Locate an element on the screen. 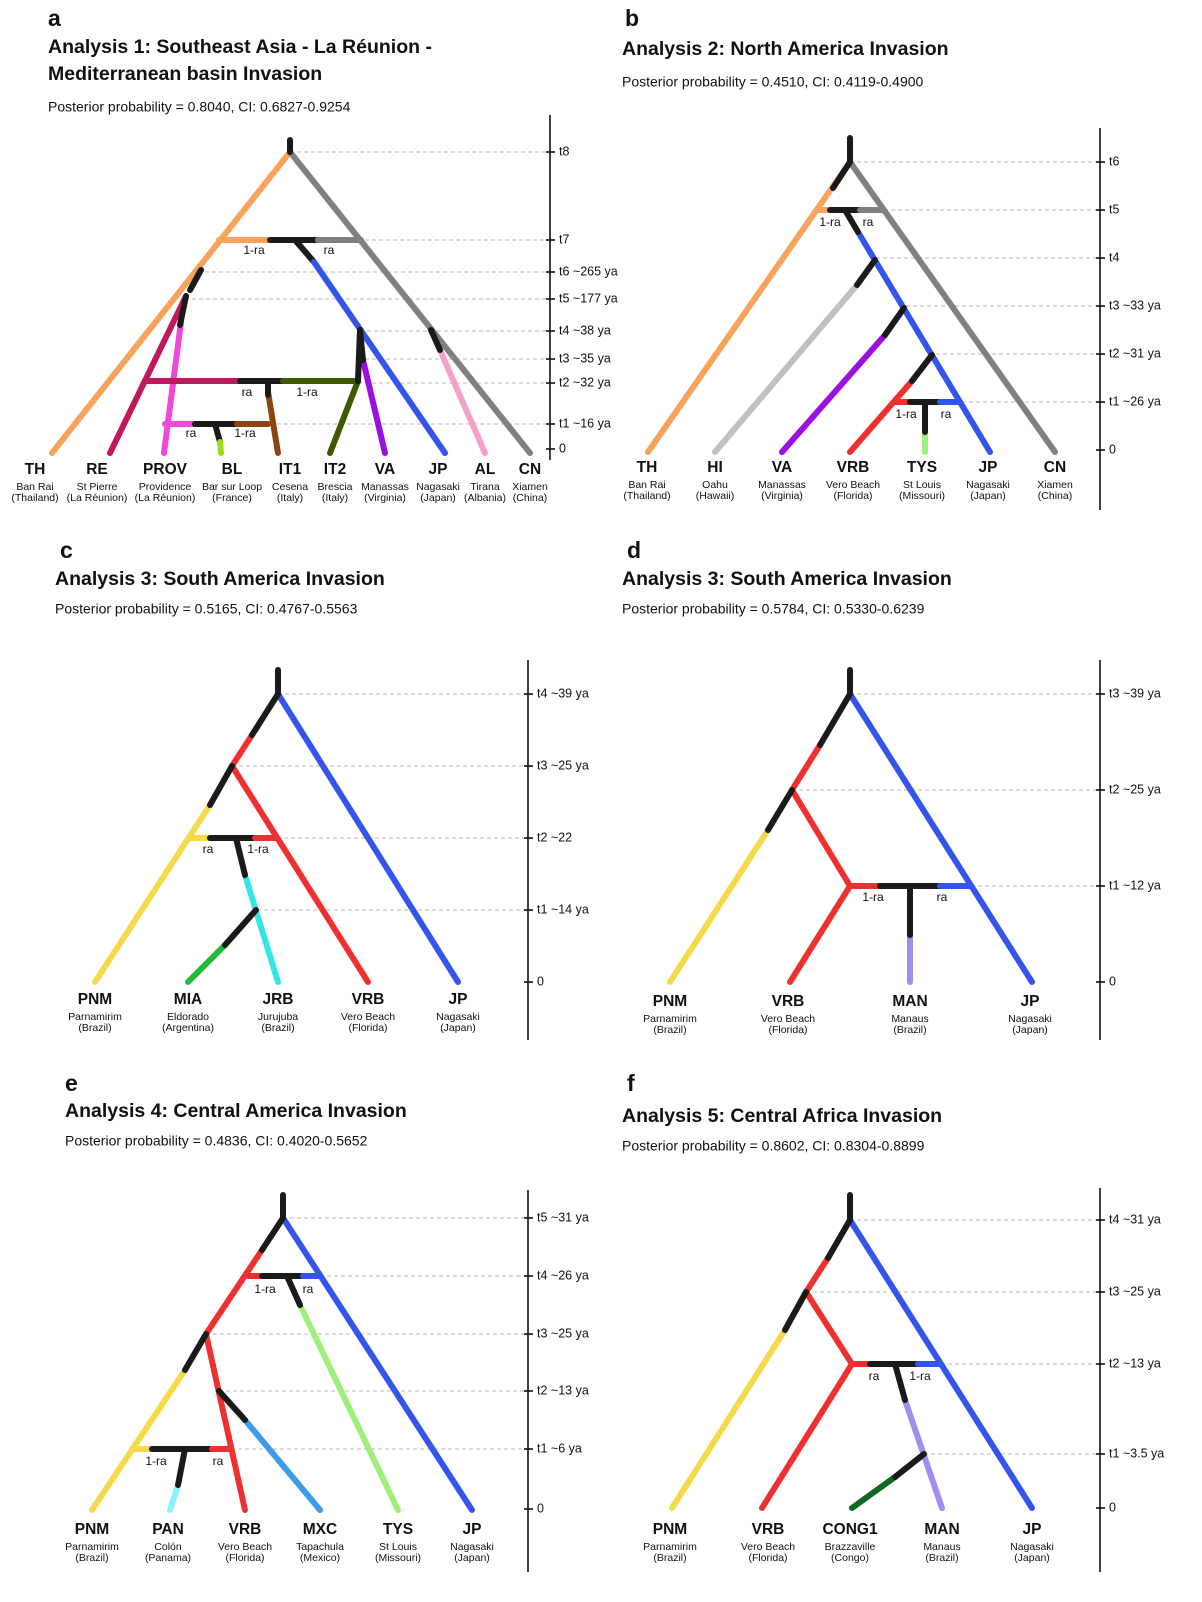  taxon-place: St Pierre is located at coordinates (97, 487).